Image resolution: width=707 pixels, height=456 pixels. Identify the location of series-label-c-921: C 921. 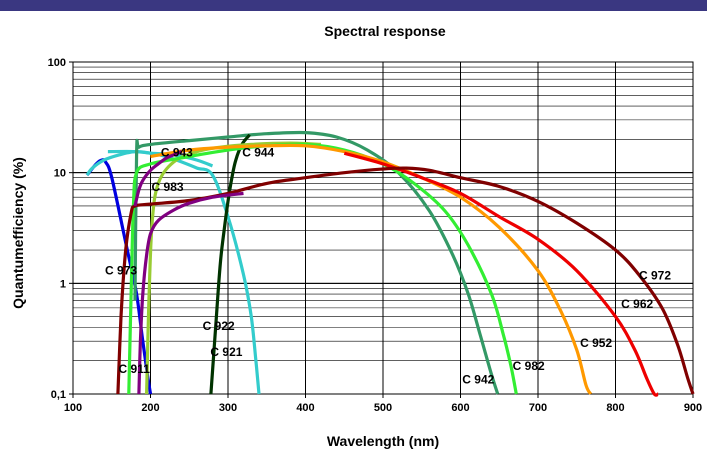
(226, 352).